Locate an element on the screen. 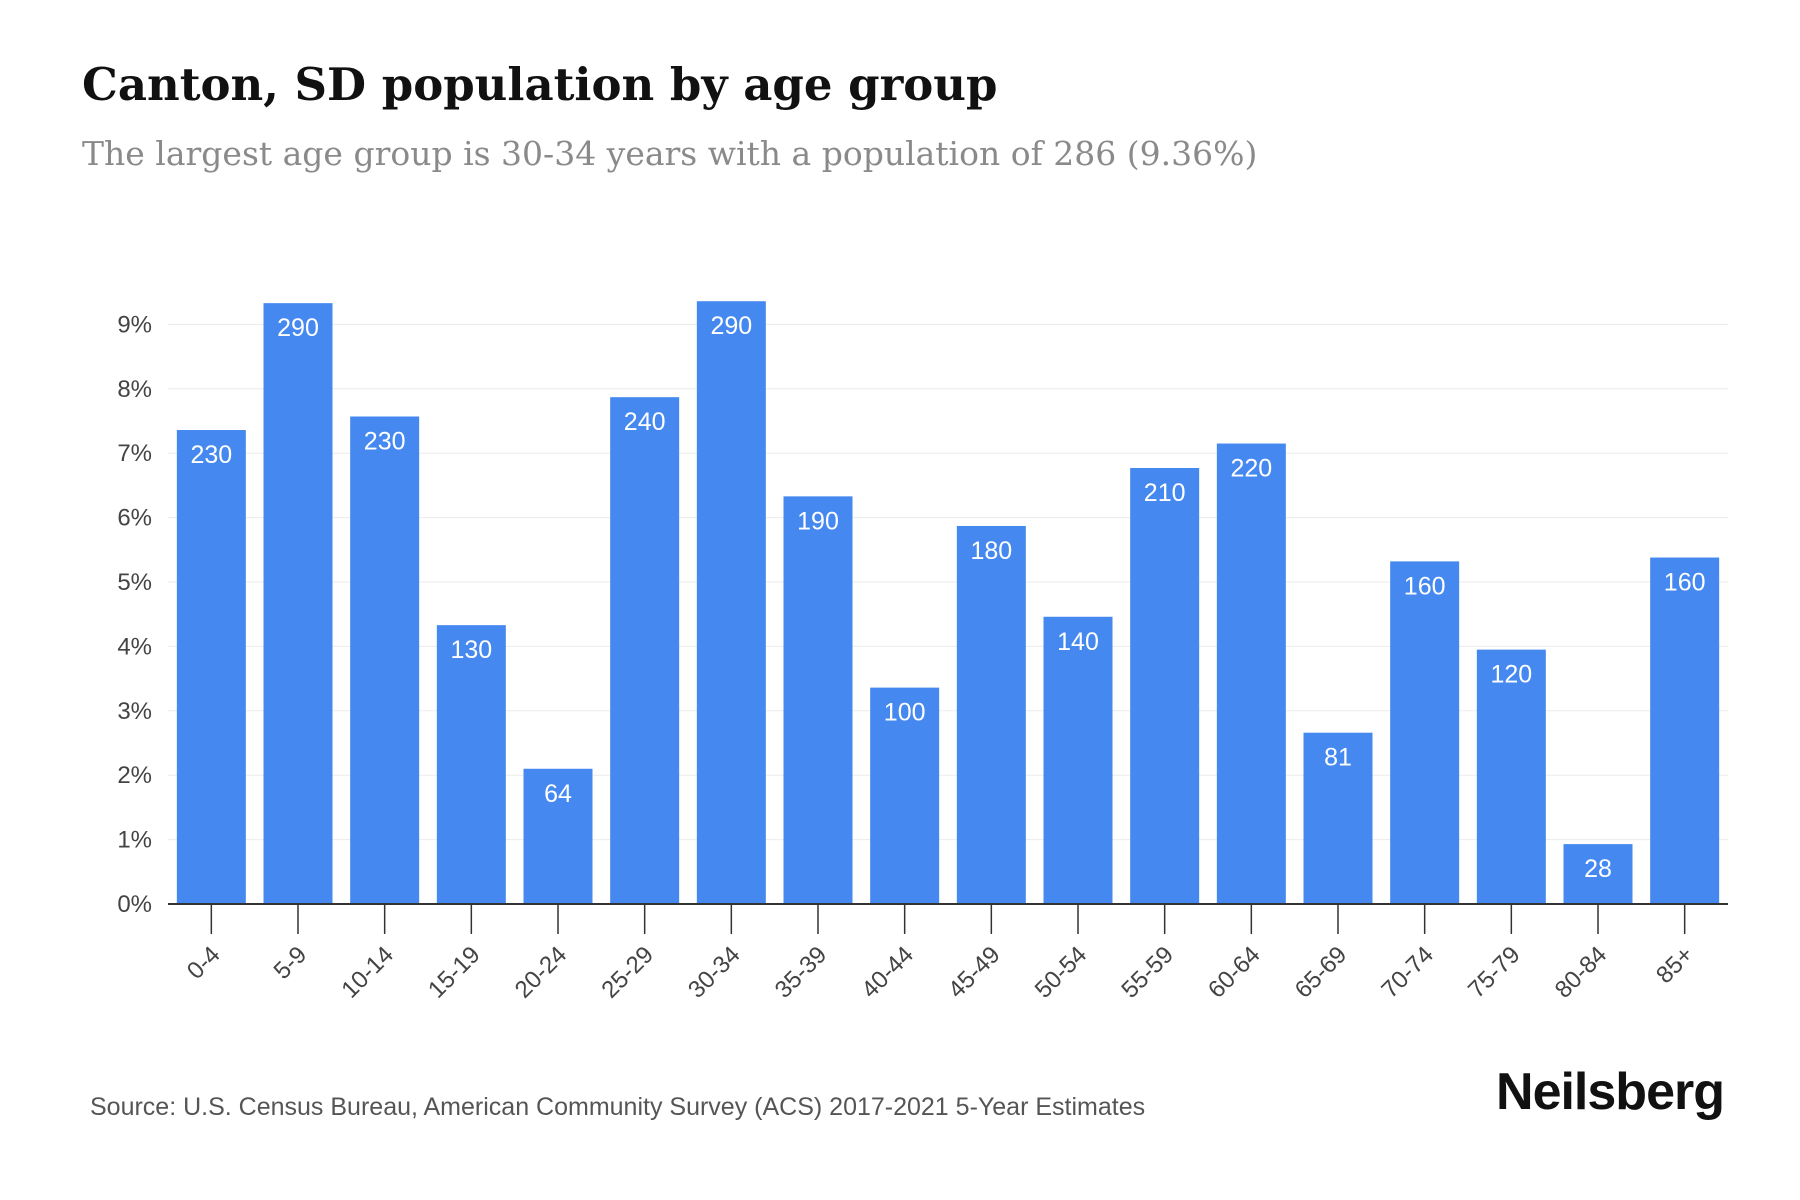  bar-value-label: 180 is located at coordinates (991, 551).